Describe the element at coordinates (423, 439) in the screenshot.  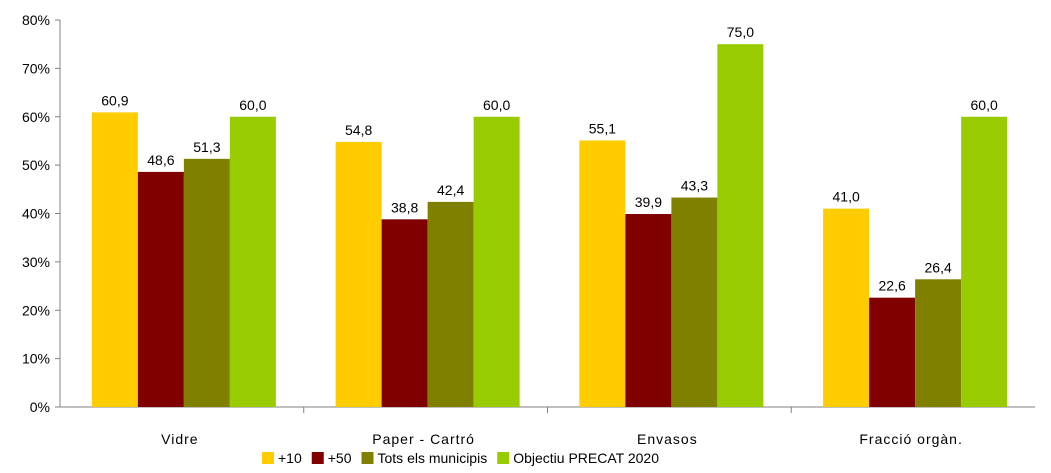
I see `x-tick-label: Paper - Cartró` at that location.